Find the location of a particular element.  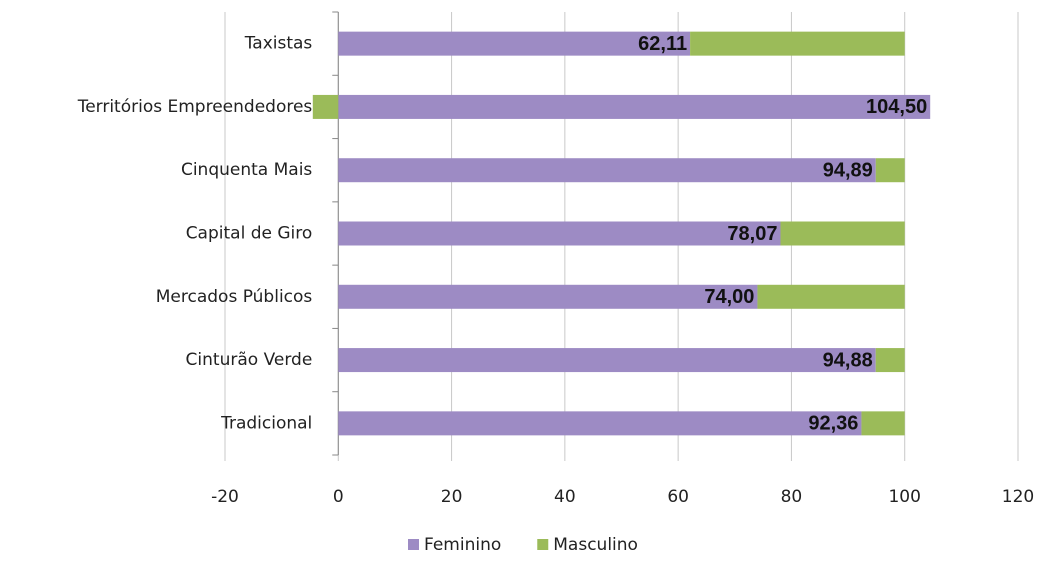

x-tick-label: 80 is located at coordinates (792, 497).